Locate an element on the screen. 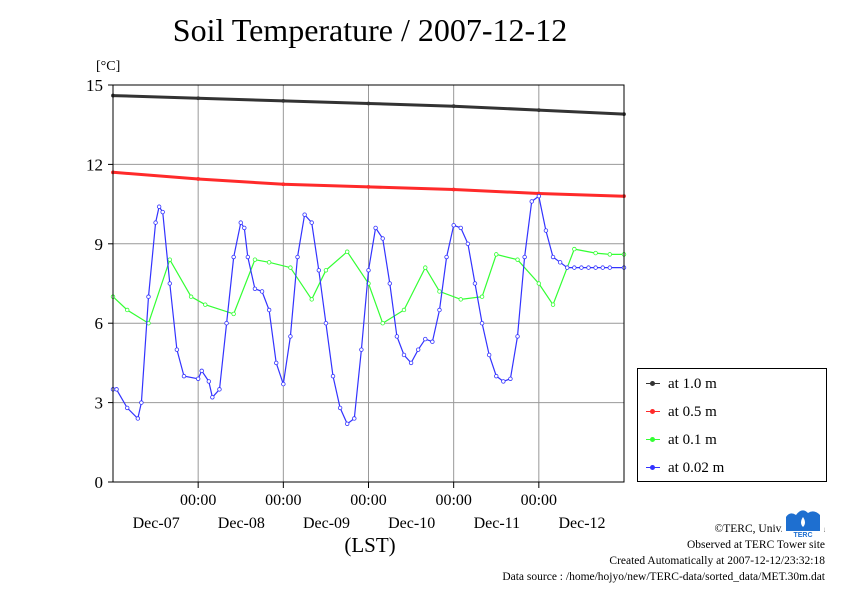 The height and width of the screenshot is (595, 842). x-tick-date-label: Dec-10 is located at coordinates (411, 523).